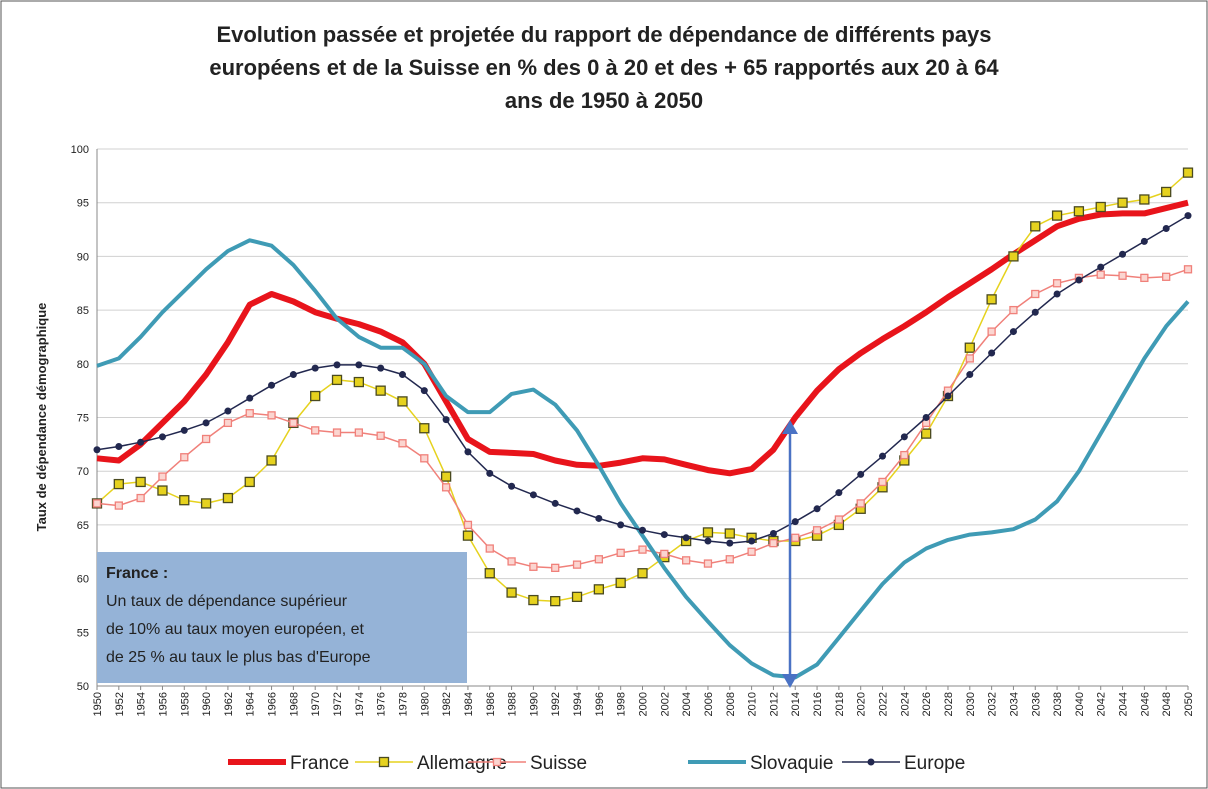 The width and height of the screenshot is (1208, 789). What do you see at coordinates (862, 704) in the screenshot?
I see `x-tick-label: 2020` at bounding box center [862, 704].